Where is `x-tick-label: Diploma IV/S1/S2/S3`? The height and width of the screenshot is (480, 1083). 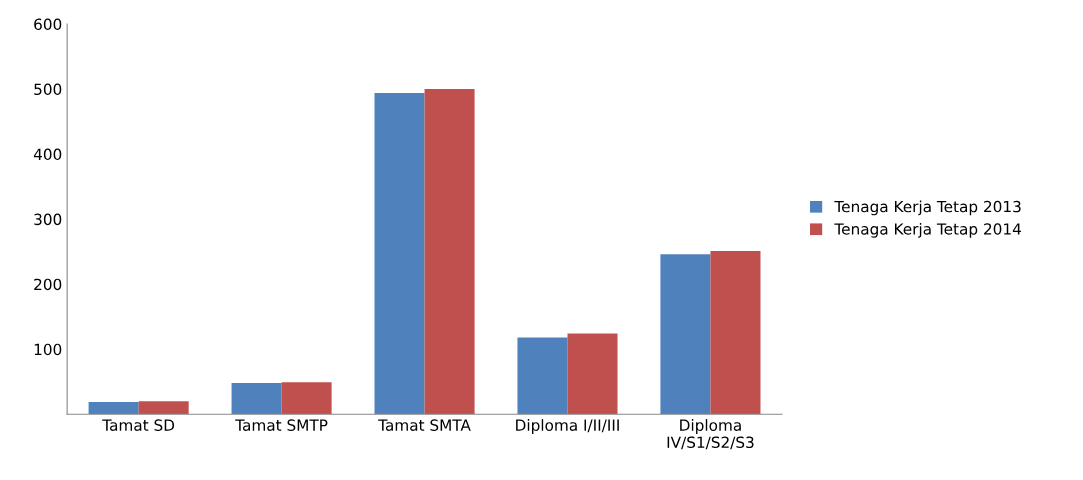 x-tick-label: Diploma IV/S1/S2/S3 is located at coordinates (710, 434).